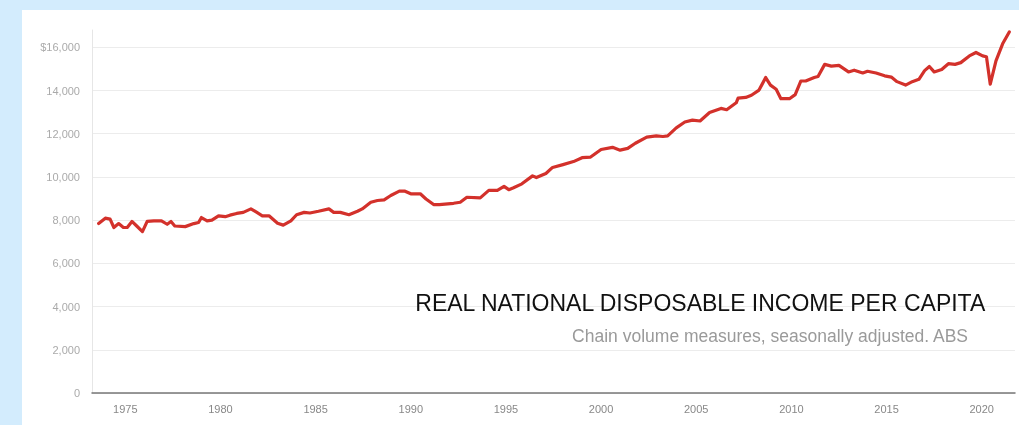 The width and height of the screenshot is (1019, 425). I want to click on x-tick-label: 2000, so click(601, 408).